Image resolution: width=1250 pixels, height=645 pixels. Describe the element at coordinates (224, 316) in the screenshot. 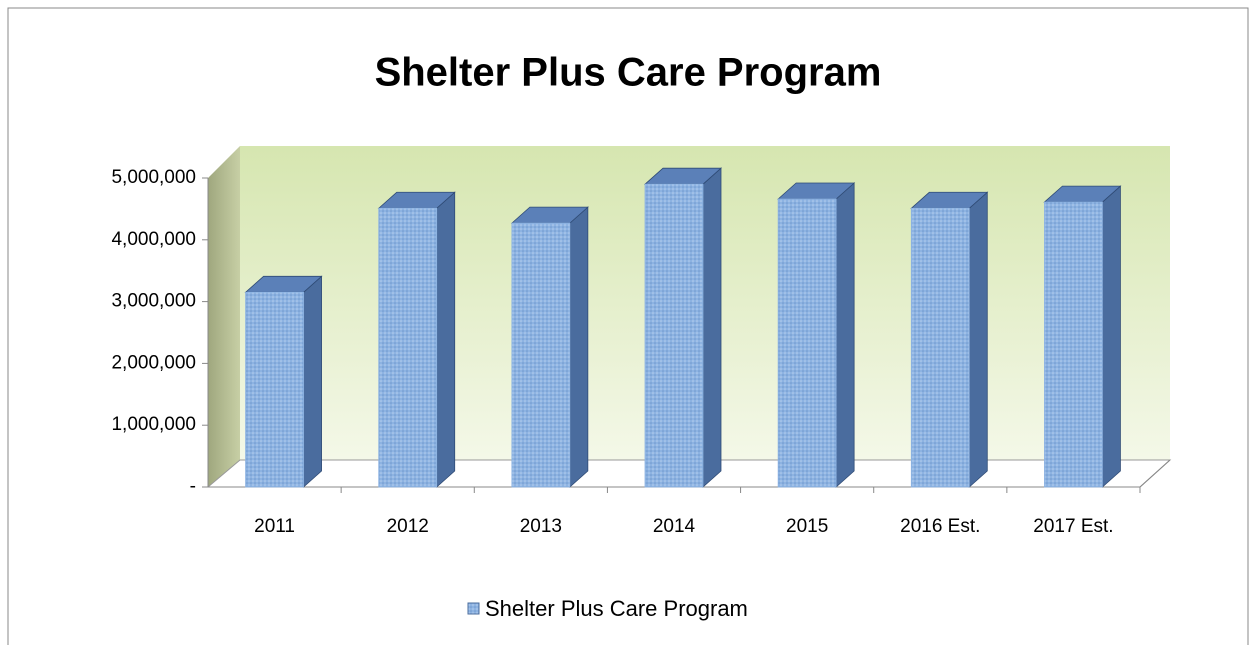

I see `side-wall` at that location.